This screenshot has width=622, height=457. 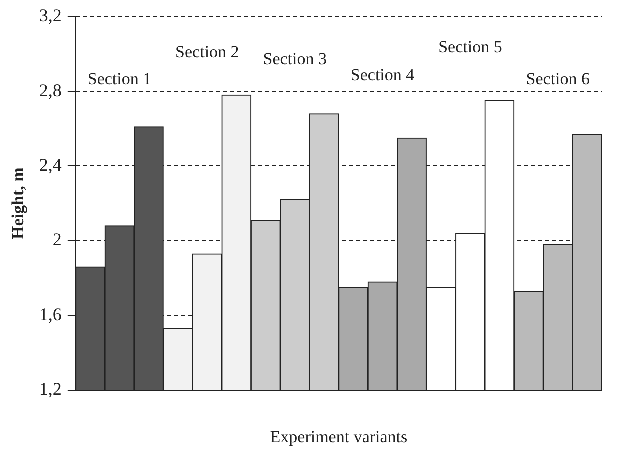 I want to click on x-axis-title: Experiment variants, so click(x=339, y=436).